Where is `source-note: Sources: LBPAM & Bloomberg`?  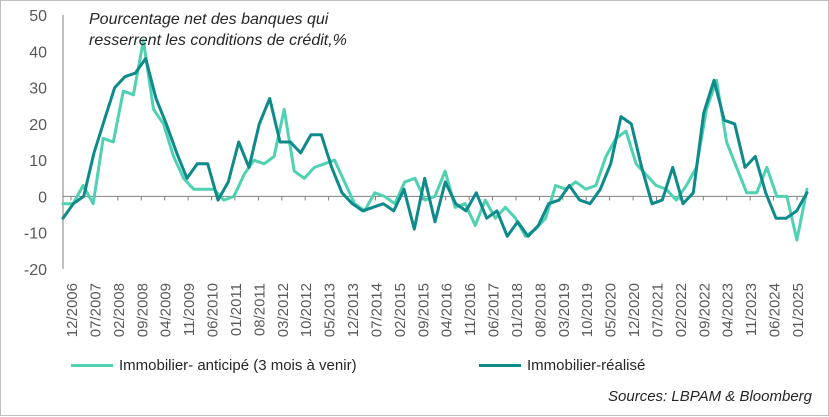 source-note: Sources: LBPAM & Bloomberg is located at coordinates (710, 396).